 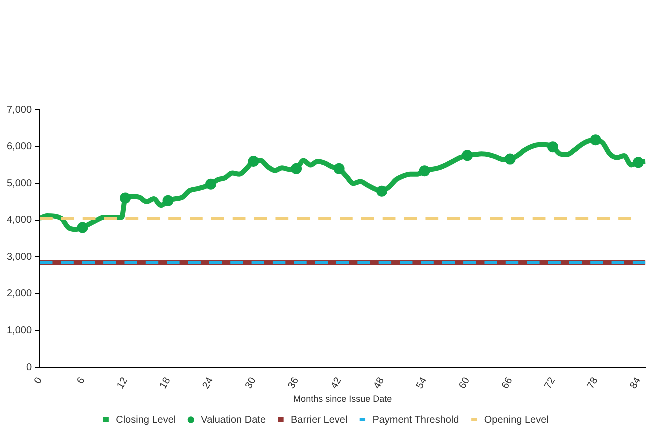 What do you see at coordinates (19, 294) in the screenshot?
I see `y-tick-label: 2,000` at bounding box center [19, 294].